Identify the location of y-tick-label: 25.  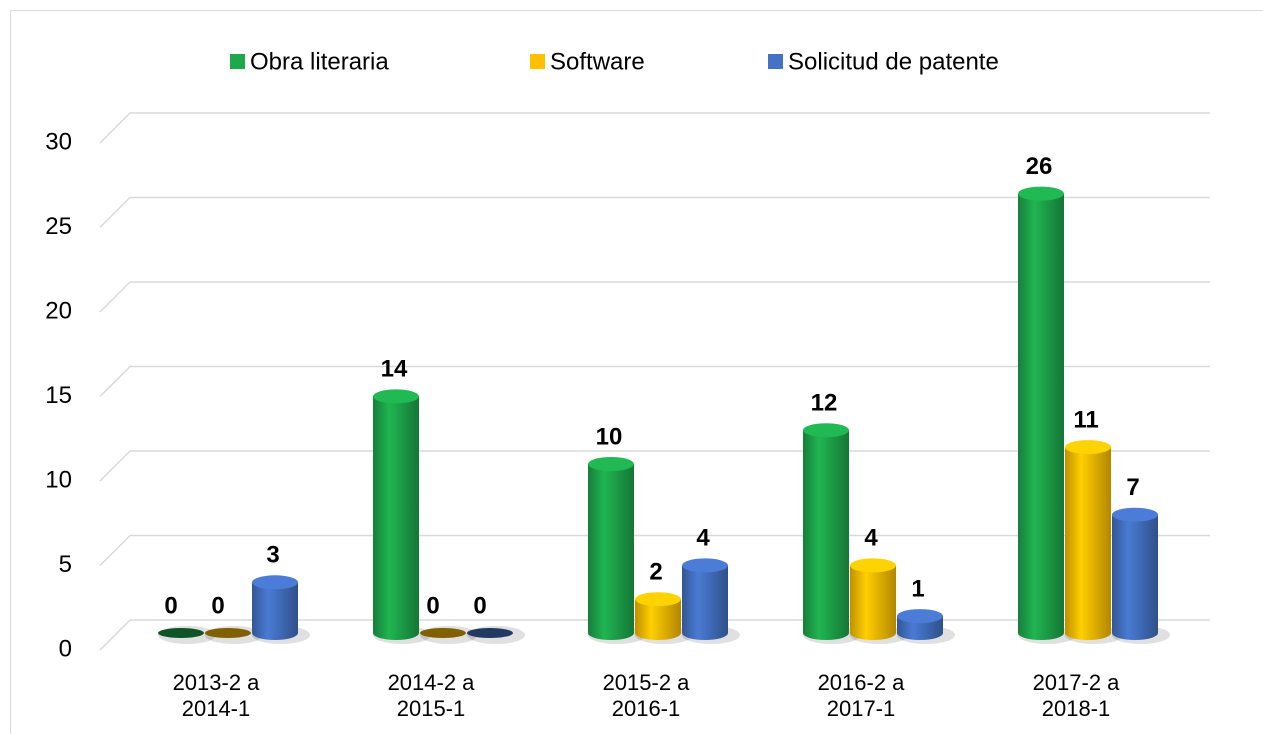
(58, 226).